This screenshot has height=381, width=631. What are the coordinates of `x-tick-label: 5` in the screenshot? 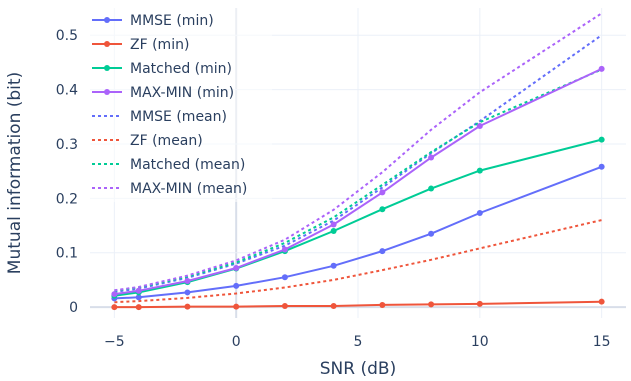 It's located at (358, 342).